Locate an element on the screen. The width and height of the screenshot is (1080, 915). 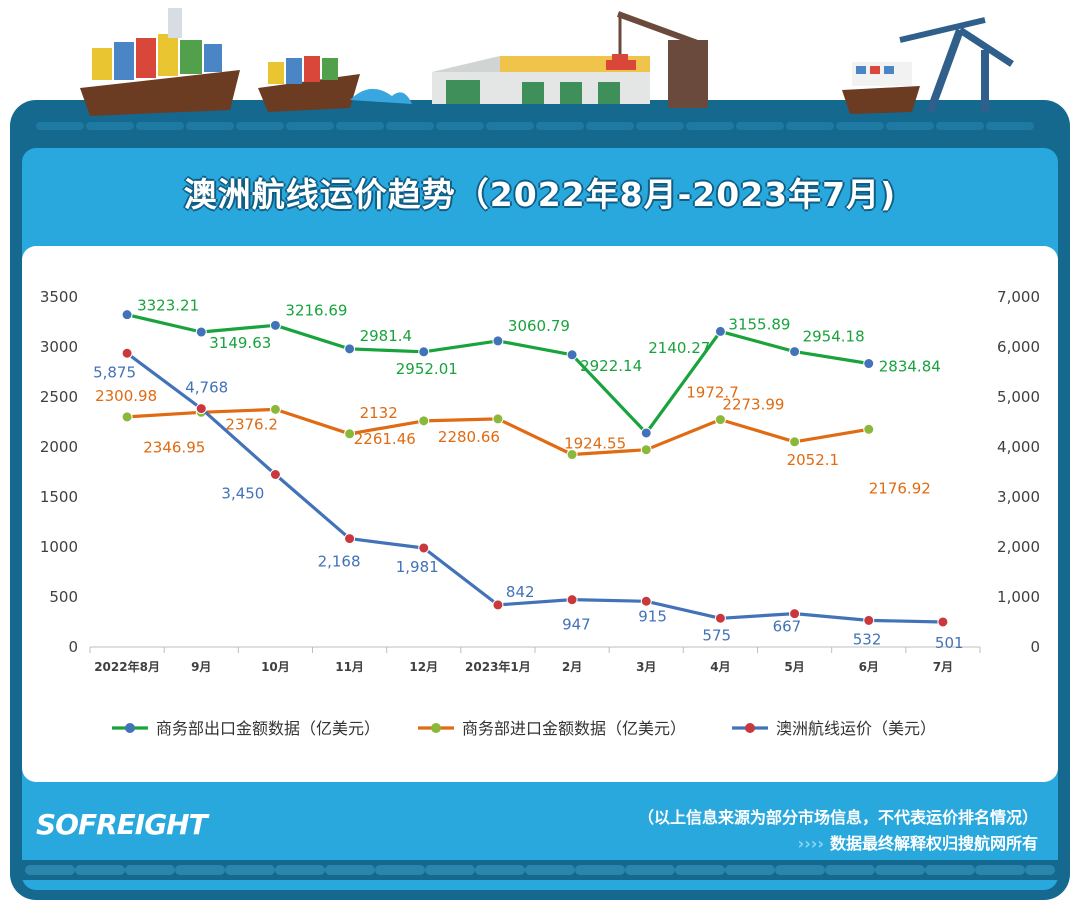
y-right-tick-label: 0 is located at coordinates (1035, 647).